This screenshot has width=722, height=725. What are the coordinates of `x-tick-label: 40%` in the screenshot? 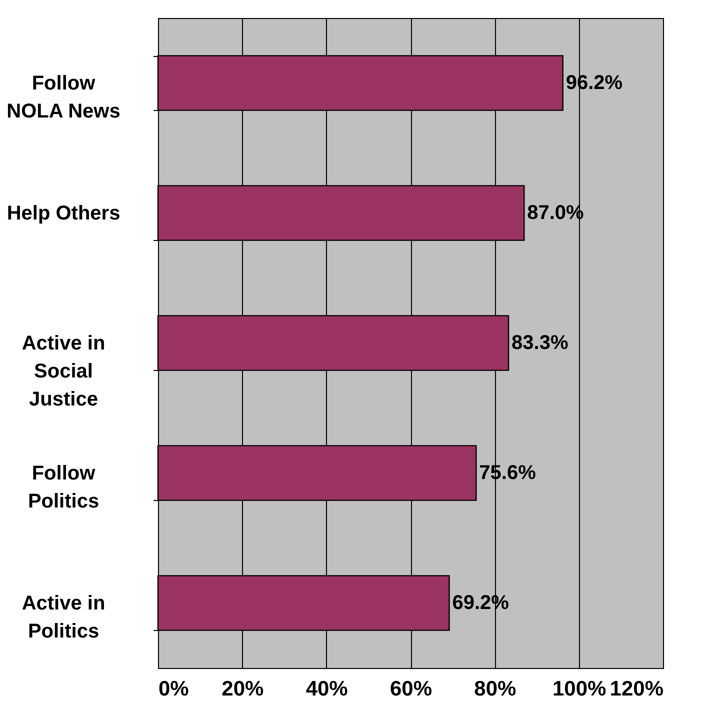 It's located at (327, 689).